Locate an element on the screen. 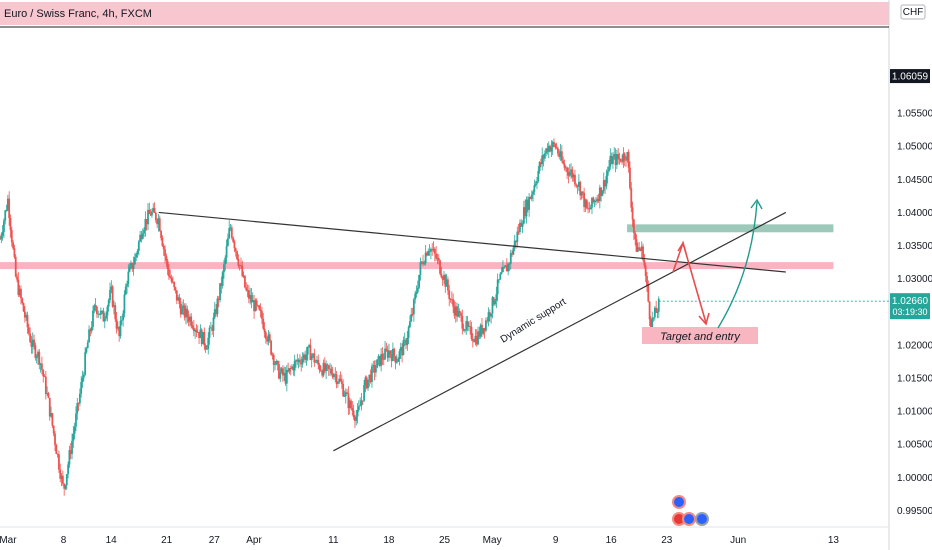 This screenshot has width=932, height=550. x-tick-label: Jun is located at coordinates (738, 540).